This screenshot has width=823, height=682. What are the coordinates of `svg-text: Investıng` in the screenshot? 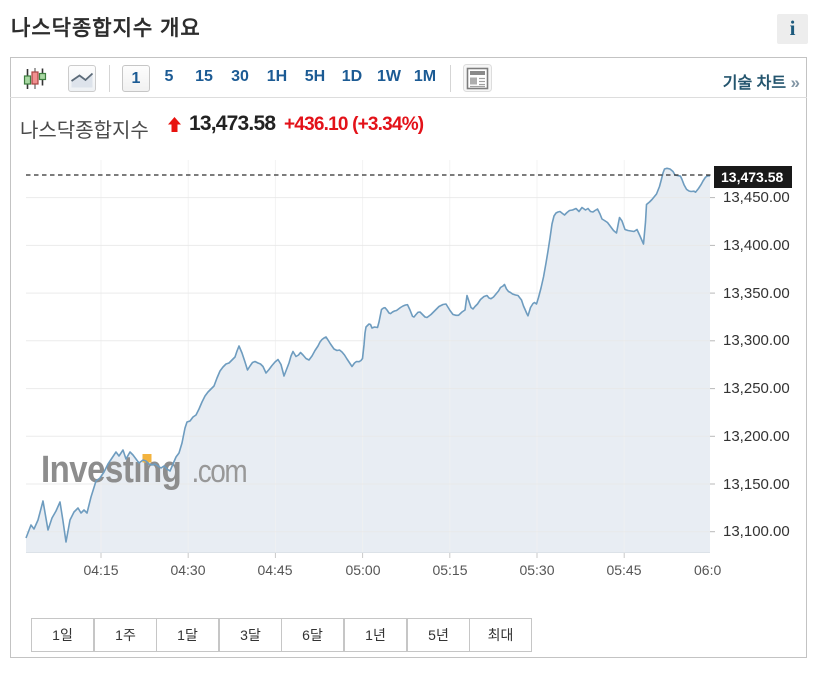 It's located at (111, 469).